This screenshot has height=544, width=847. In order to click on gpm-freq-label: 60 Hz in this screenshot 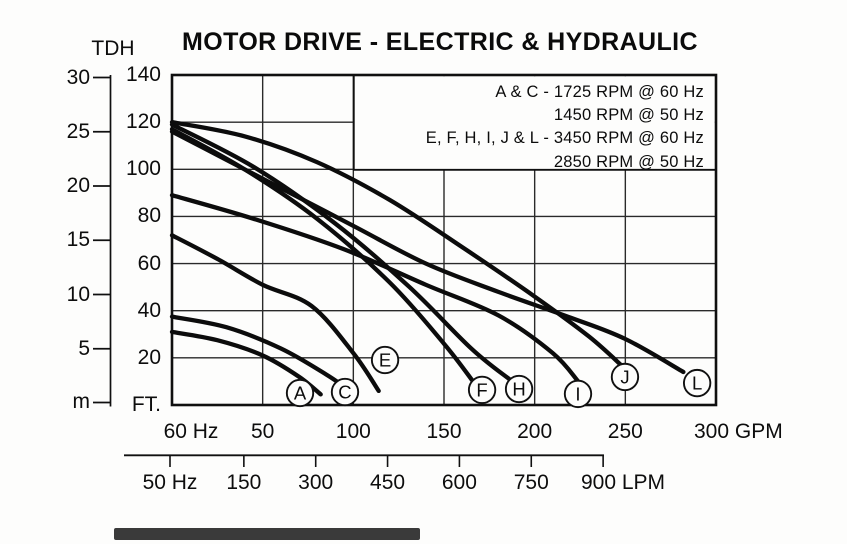, I will do `click(191, 431)`.